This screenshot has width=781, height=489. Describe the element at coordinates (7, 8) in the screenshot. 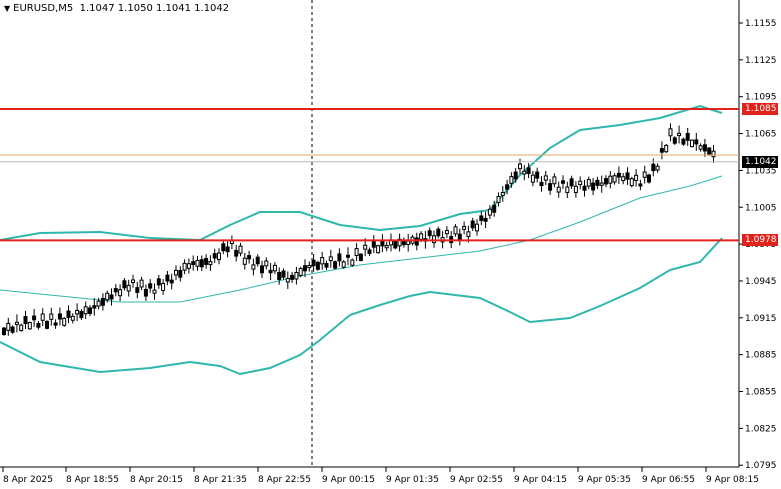

I see `triangle-down-icon: ▼` at that location.